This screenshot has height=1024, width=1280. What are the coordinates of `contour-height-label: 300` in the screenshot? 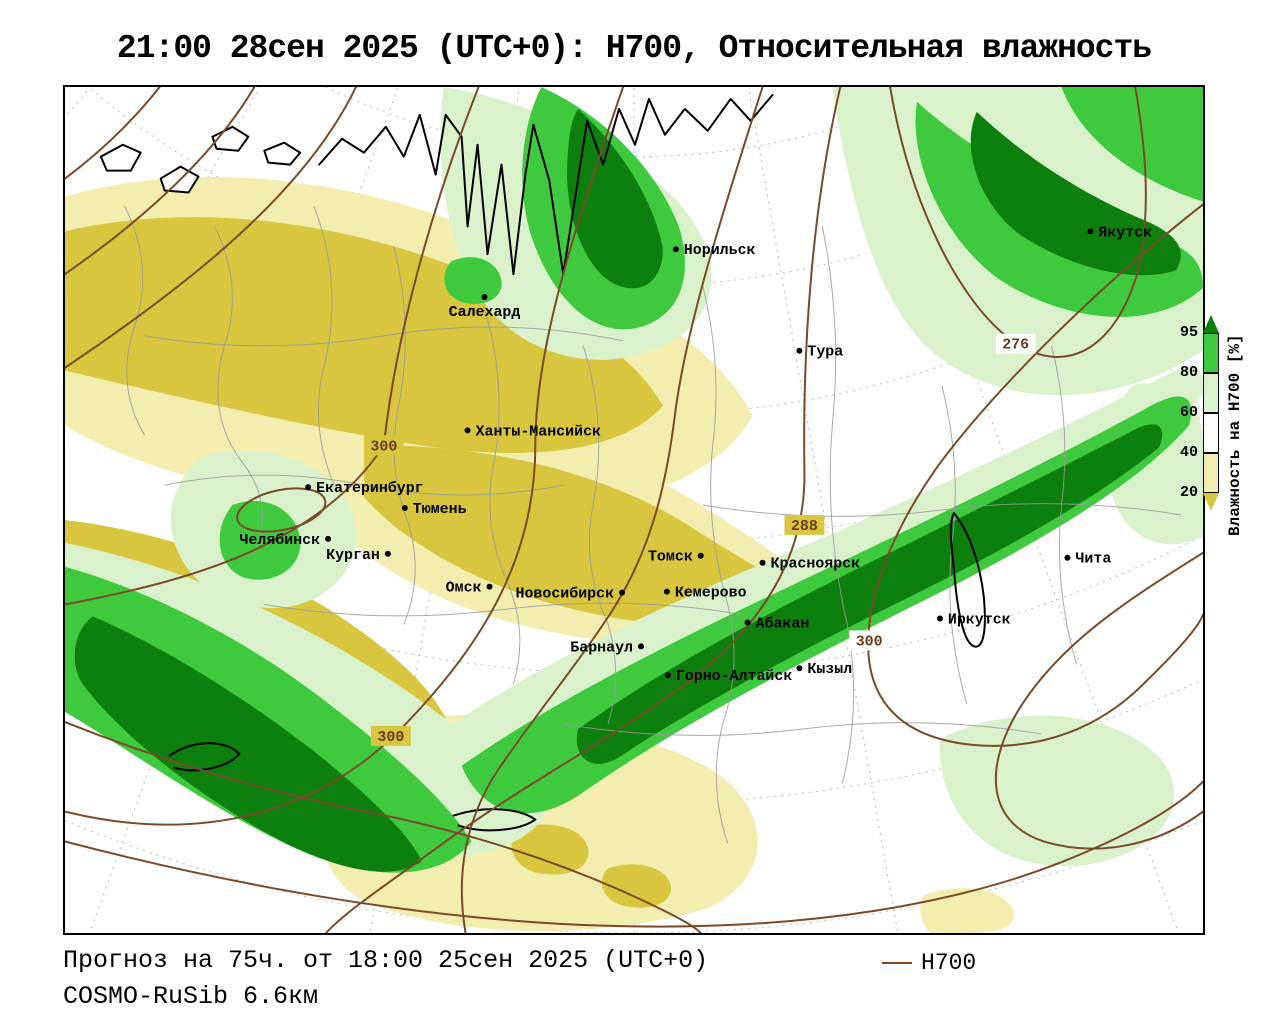 It's located at (869, 642).